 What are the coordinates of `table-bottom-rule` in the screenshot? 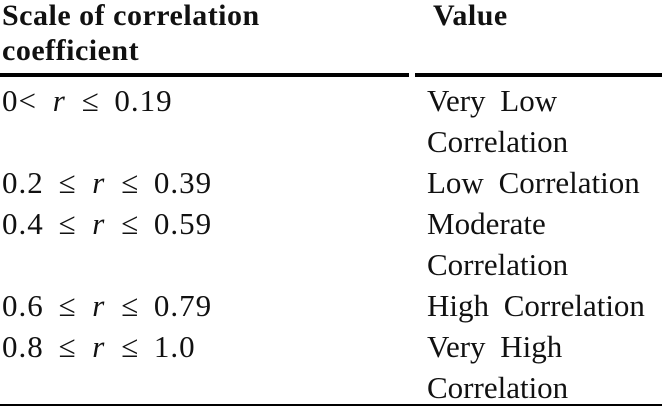 It's located at (331, 405).